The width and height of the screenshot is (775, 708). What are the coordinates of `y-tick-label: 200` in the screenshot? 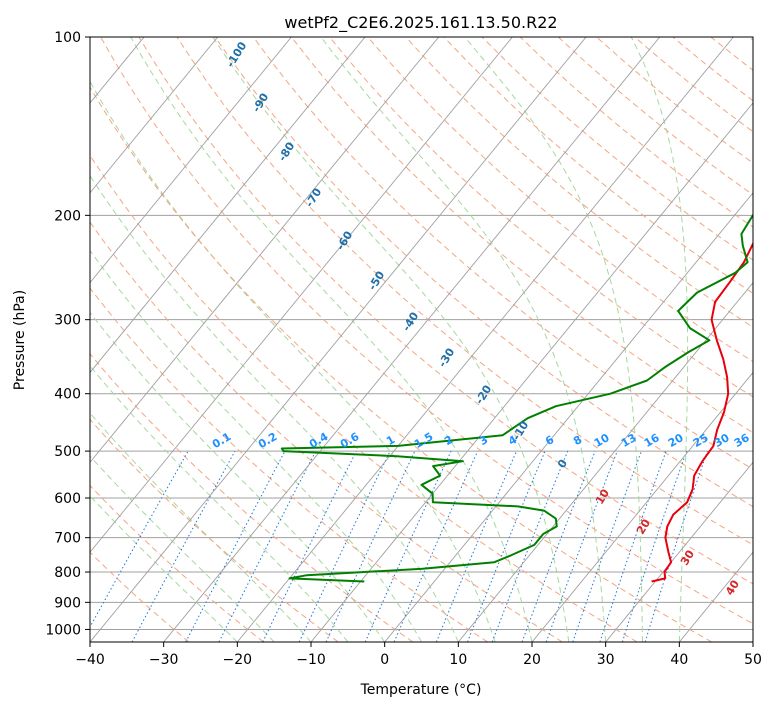 It's located at (67, 216).